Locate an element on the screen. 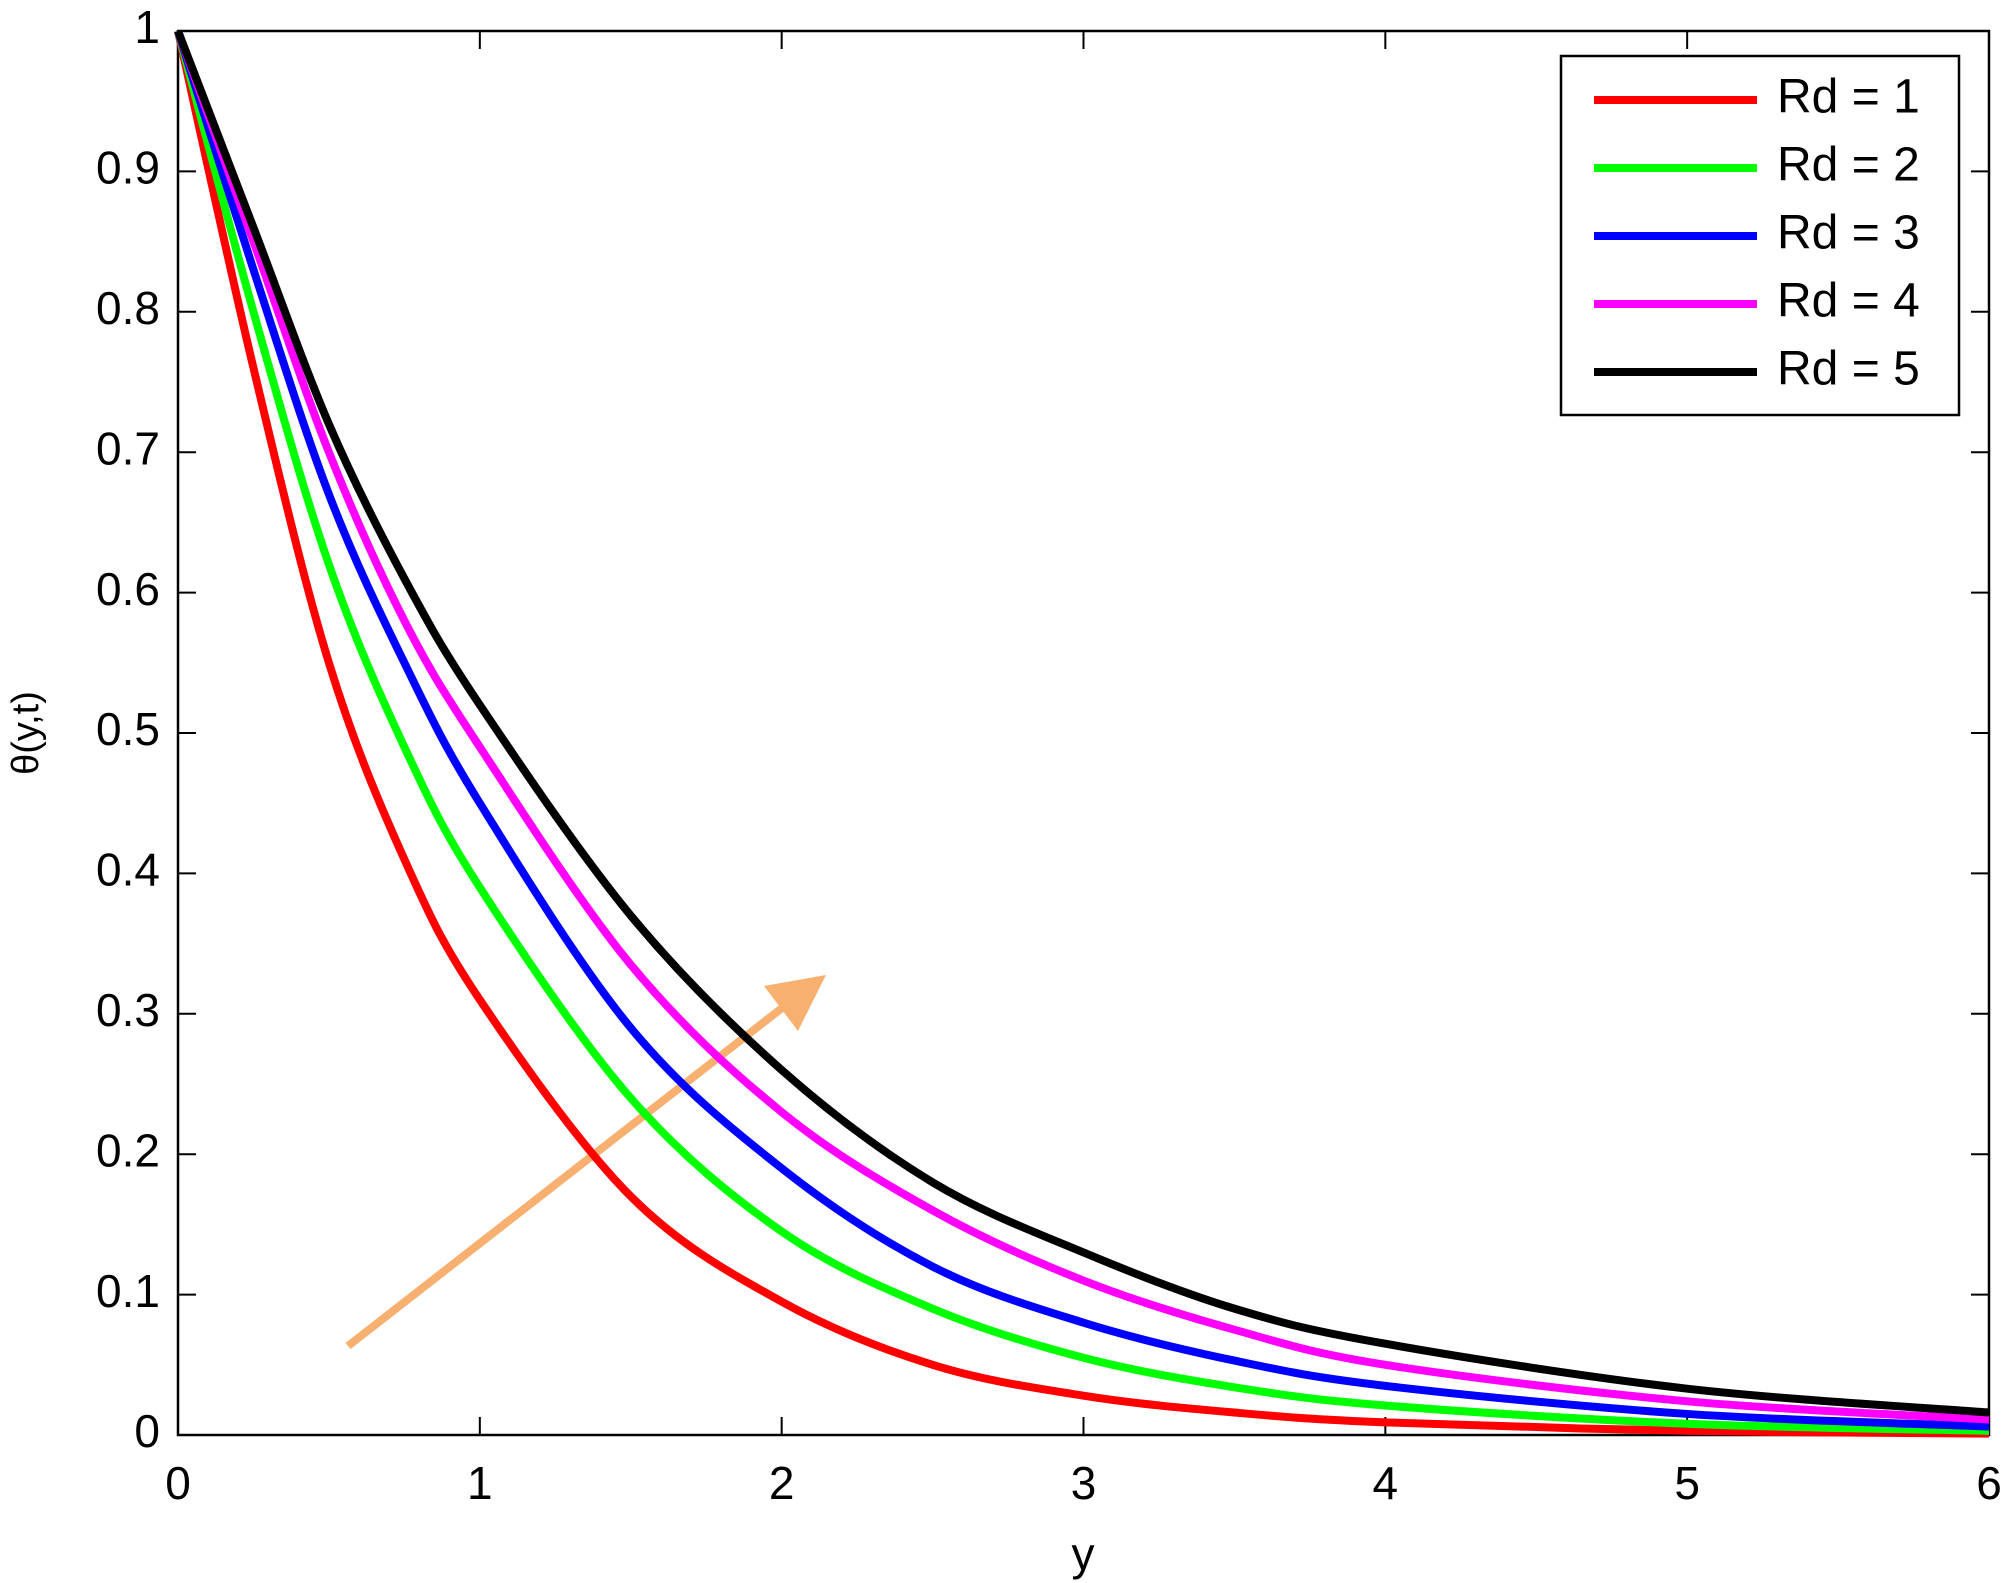 This screenshot has height=1583, width=2008. y-tick-label: 0.5 is located at coordinates (128, 729).